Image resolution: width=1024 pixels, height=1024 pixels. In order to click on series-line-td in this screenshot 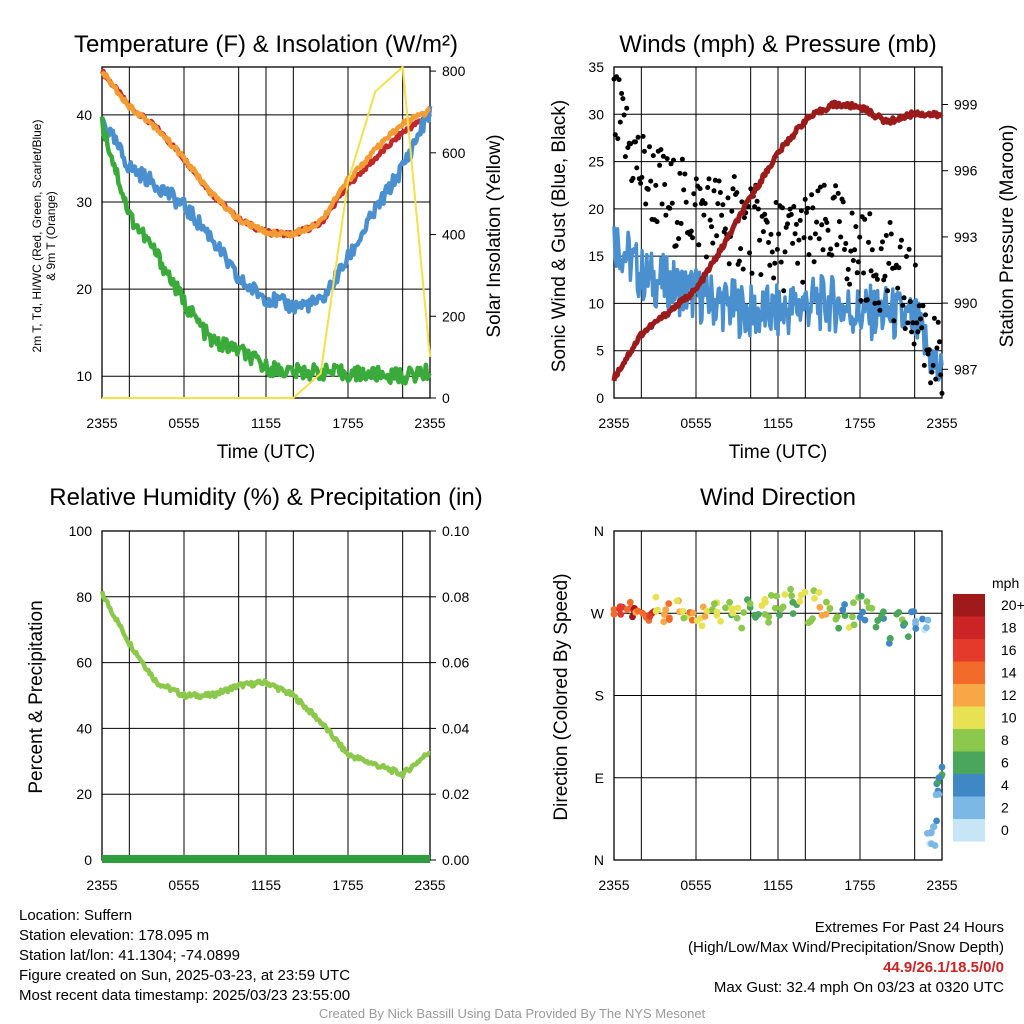, I will do `click(265, 251)`.